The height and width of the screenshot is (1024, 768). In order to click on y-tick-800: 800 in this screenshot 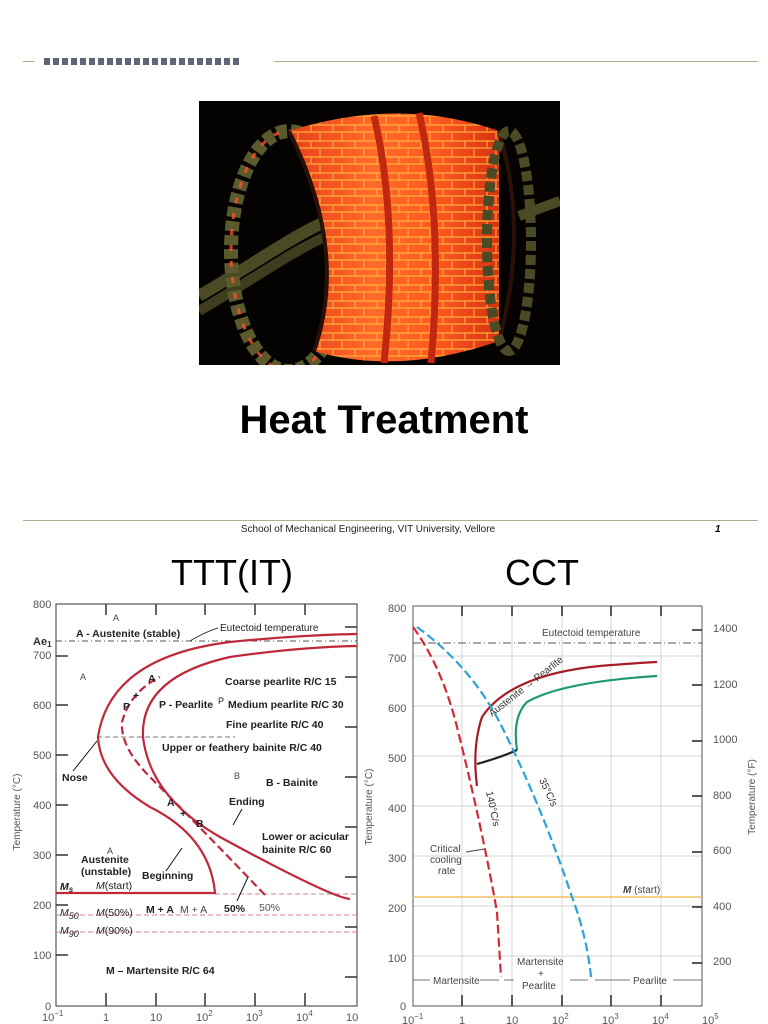, I will do `click(42, 605)`.